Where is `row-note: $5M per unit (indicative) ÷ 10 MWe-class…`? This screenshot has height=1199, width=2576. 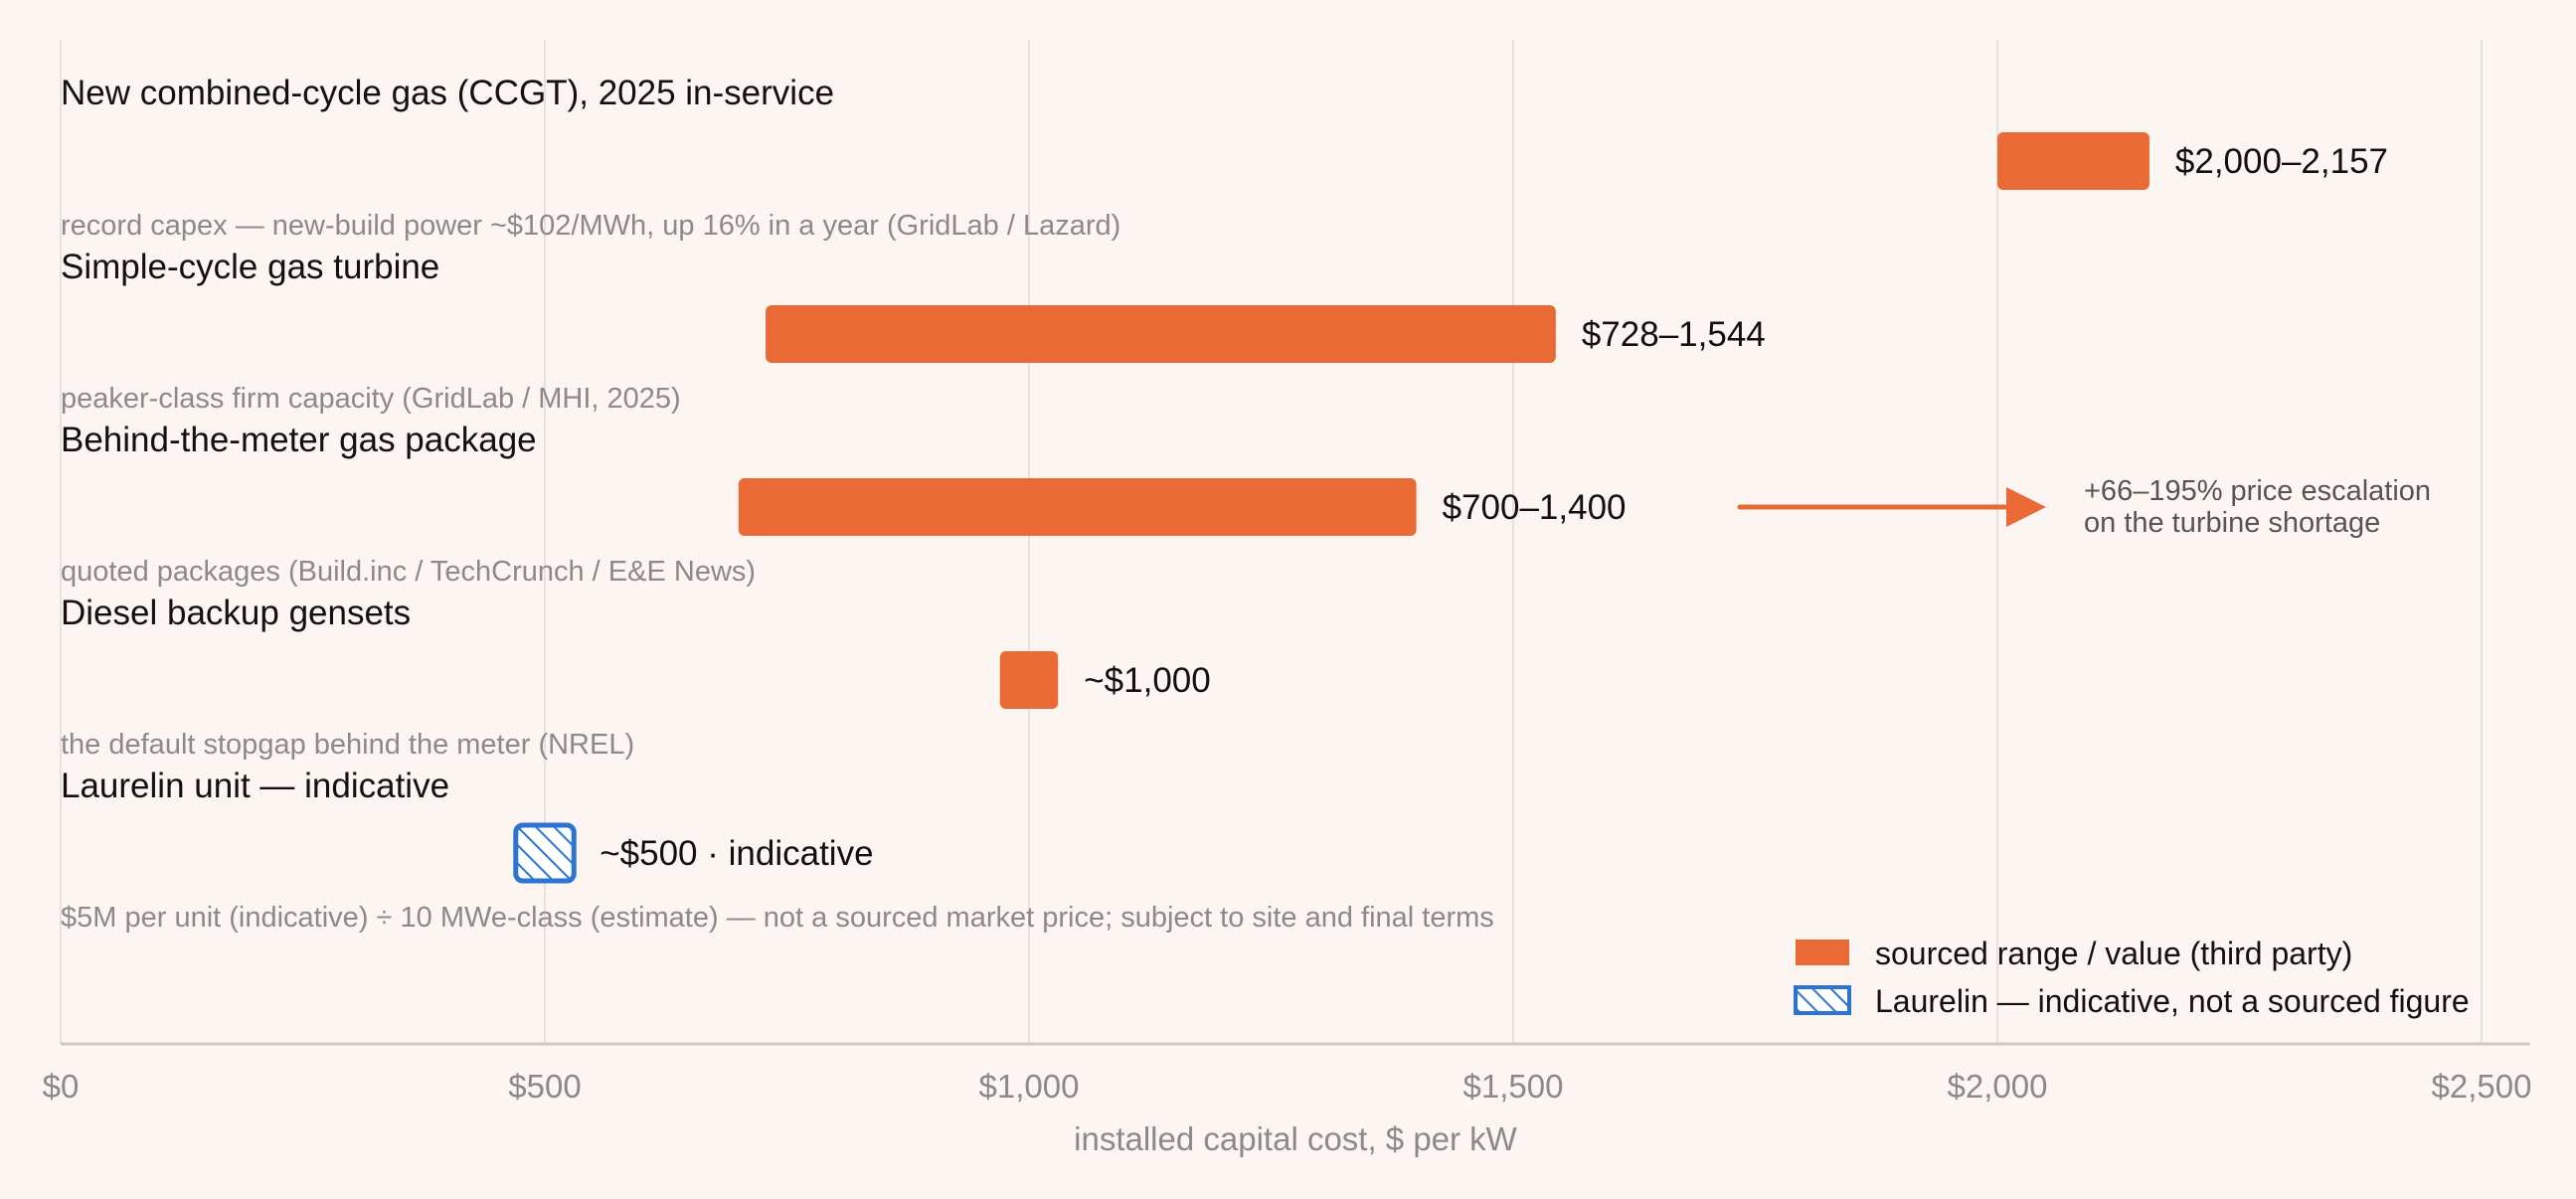 row-note: $5M per unit (indicative) ÷ 10 MWe-class… is located at coordinates (777, 918).